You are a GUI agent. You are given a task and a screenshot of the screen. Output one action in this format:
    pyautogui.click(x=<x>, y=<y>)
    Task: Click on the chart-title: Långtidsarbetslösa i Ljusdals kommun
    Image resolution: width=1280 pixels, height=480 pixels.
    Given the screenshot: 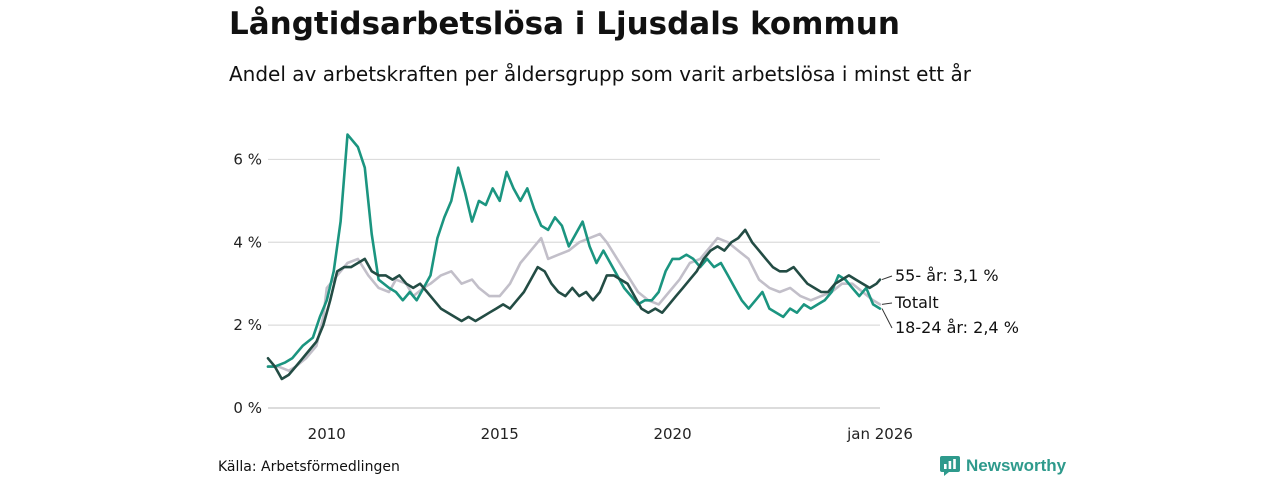 What is the action you would take?
    pyautogui.click(x=564, y=24)
    